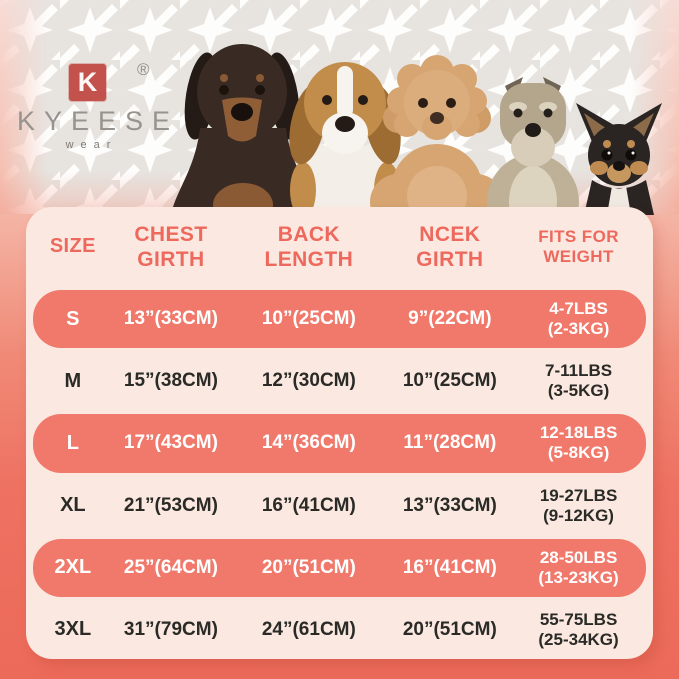 Image resolution: width=679 pixels, height=679 pixels. What do you see at coordinates (170, 505) in the screenshot?
I see `cell-chest-girth: 21”(53CM)` at bounding box center [170, 505].